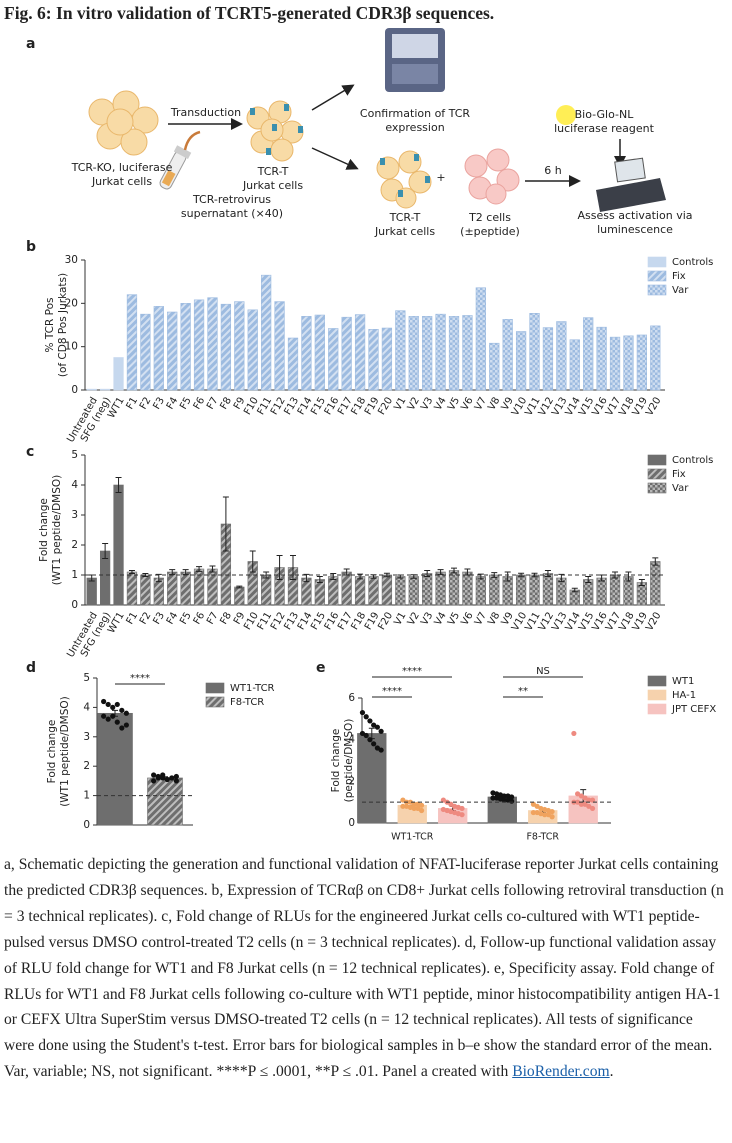 The height and width of the screenshot is (1143, 732). I want to click on x-tick-label: V4, so click(441, 619).